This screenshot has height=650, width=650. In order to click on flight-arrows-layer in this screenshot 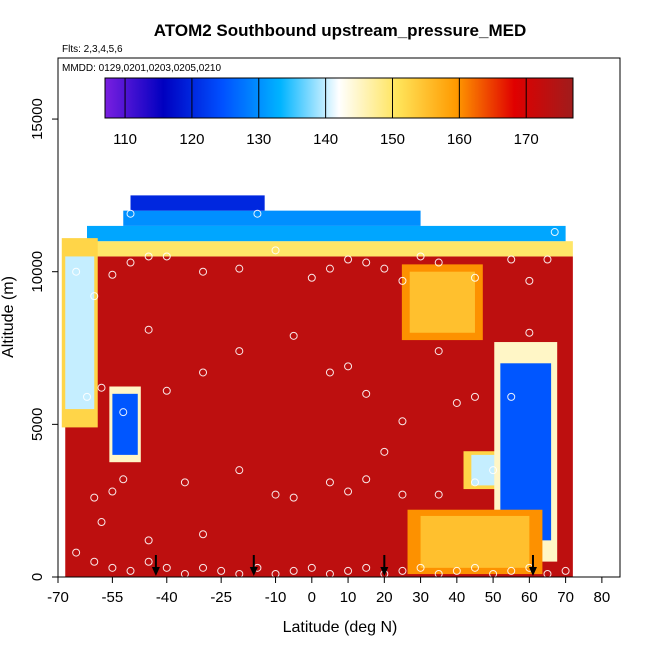, I will do `click(344, 565)`.